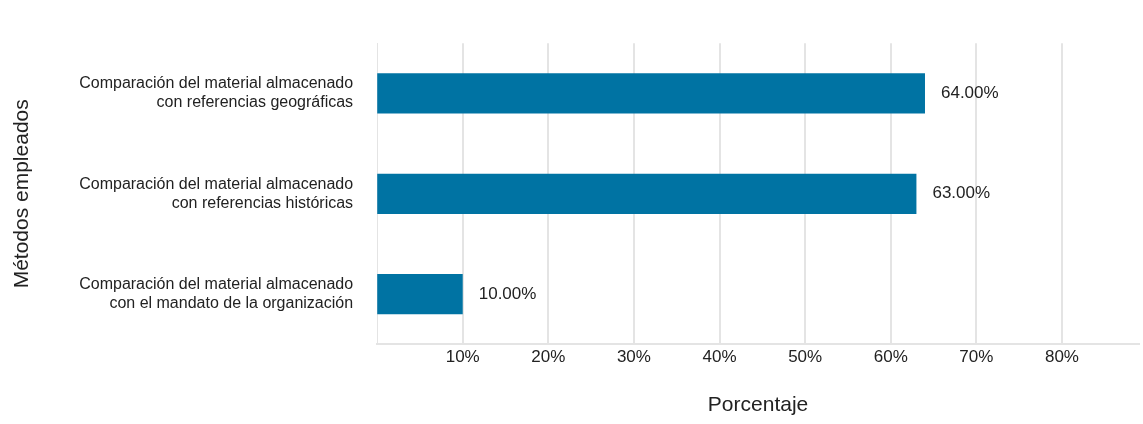 This screenshot has height=424, width=1143. I want to click on x-tick-label: 60%, so click(890, 357).